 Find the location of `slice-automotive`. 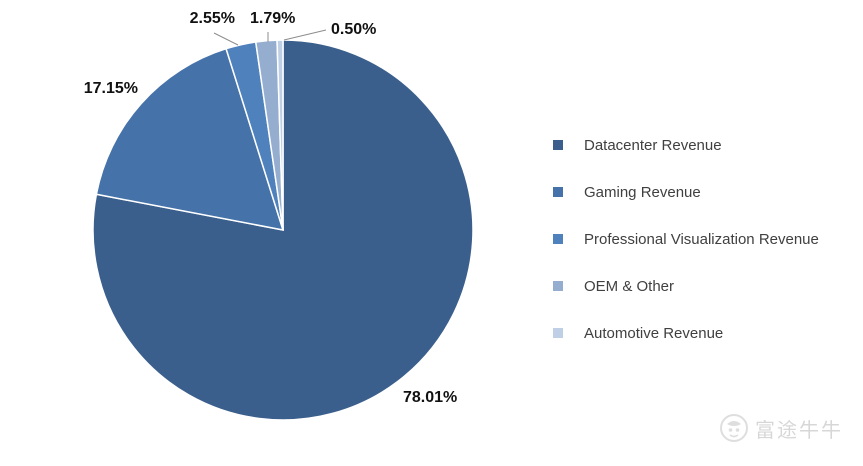

slice-automotive is located at coordinates (280, 135).